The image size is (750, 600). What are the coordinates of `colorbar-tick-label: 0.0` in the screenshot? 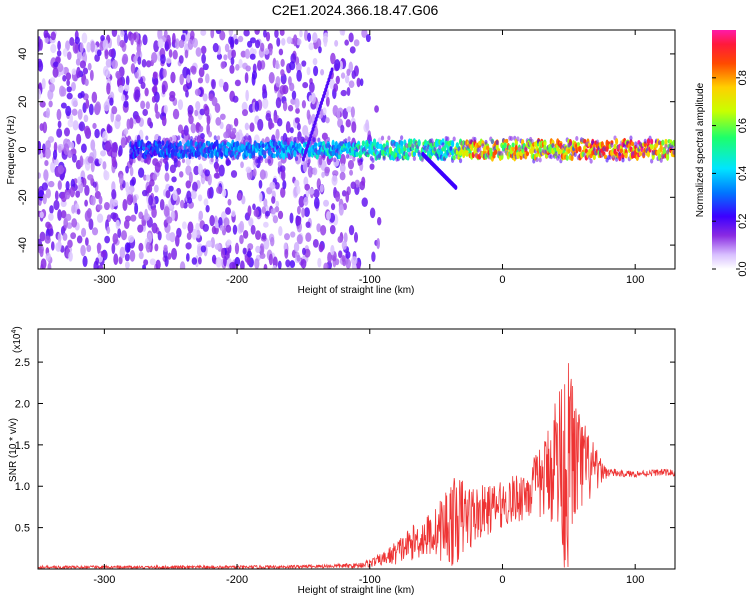 It's located at (743, 268).